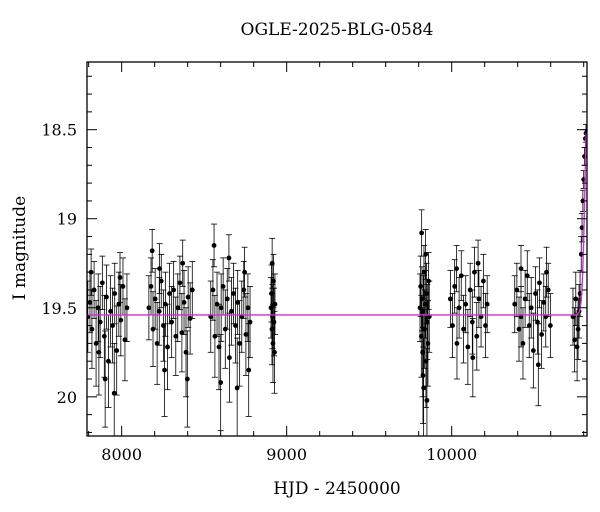  I want to click on x-axis-label: HJD - 2450000, so click(337, 489).